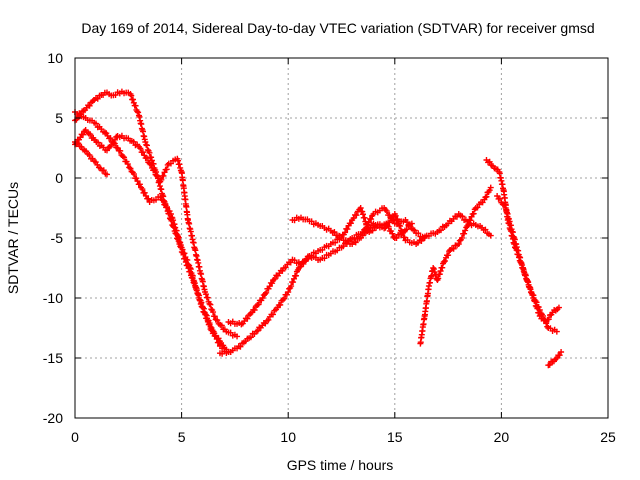  I want to click on y-tick-label: 0, so click(59, 178).